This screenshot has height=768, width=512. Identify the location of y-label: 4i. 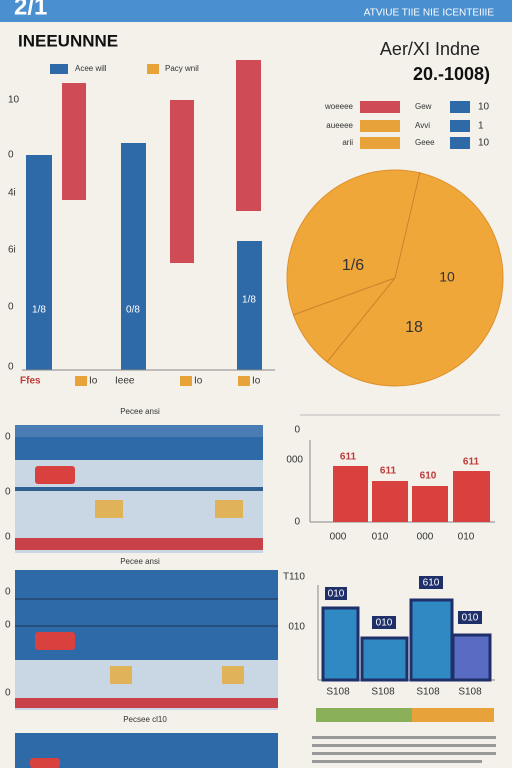
(12, 193).